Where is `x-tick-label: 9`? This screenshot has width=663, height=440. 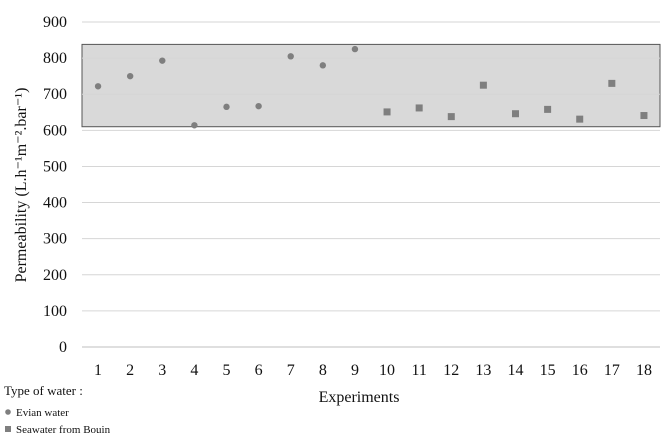 x-tick-label: 9 is located at coordinates (355, 370).